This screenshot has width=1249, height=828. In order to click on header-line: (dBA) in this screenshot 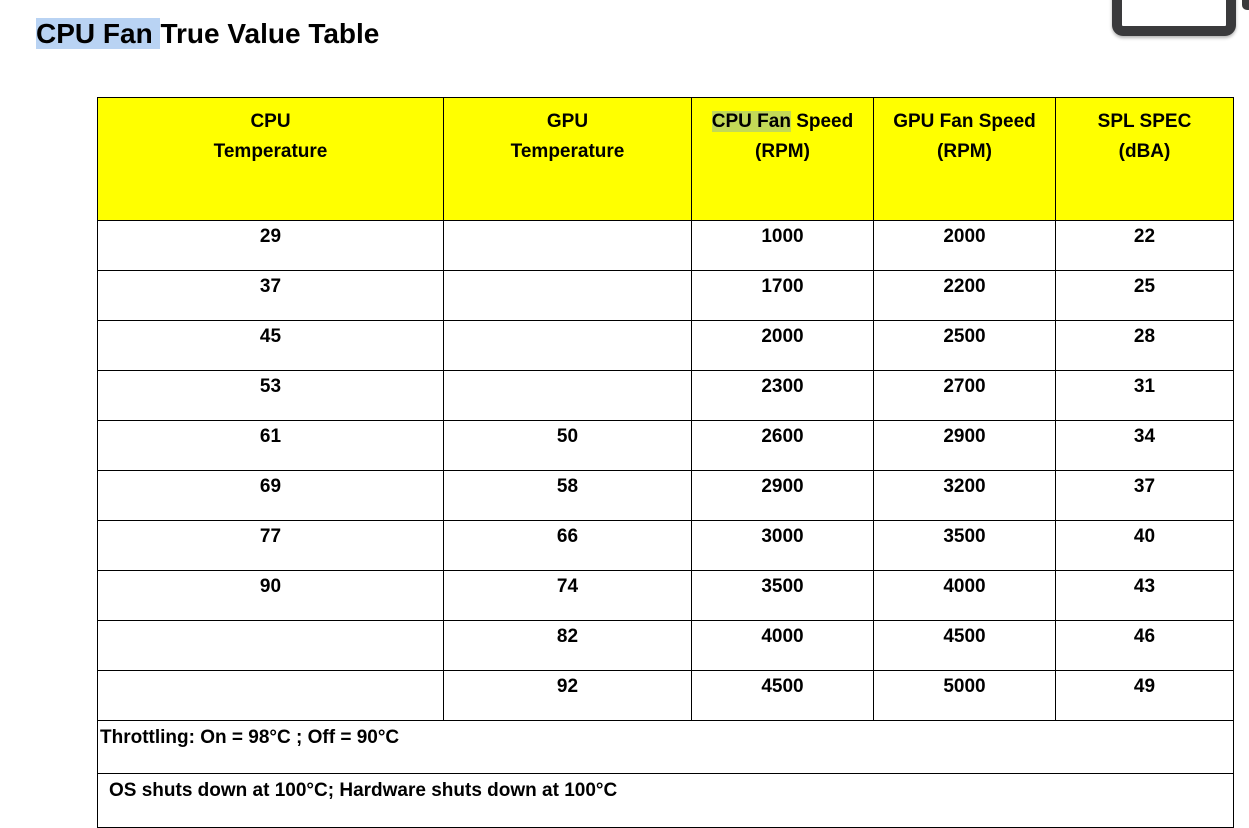, I will do `click(1144, 152)`.